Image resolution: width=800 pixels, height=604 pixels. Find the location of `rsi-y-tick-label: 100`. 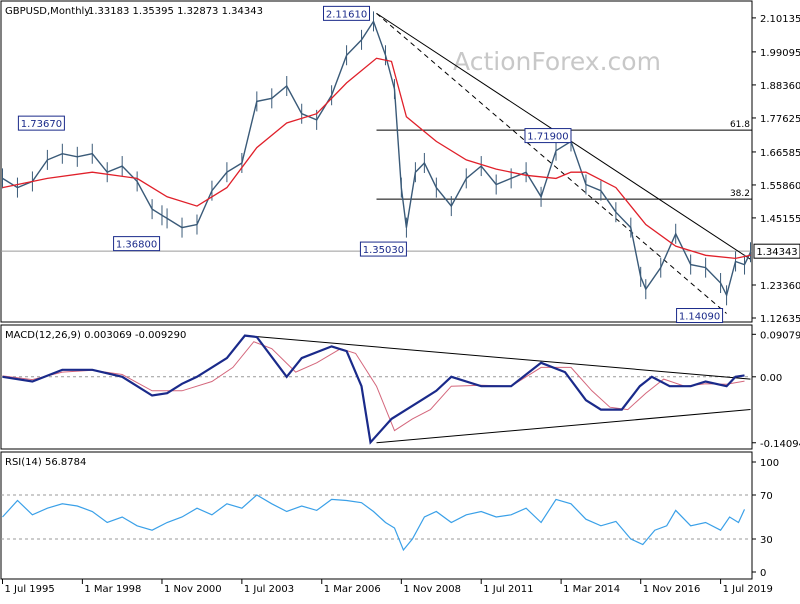

rsi-y-tick-label: 100 is located at coordinates (769, 463).